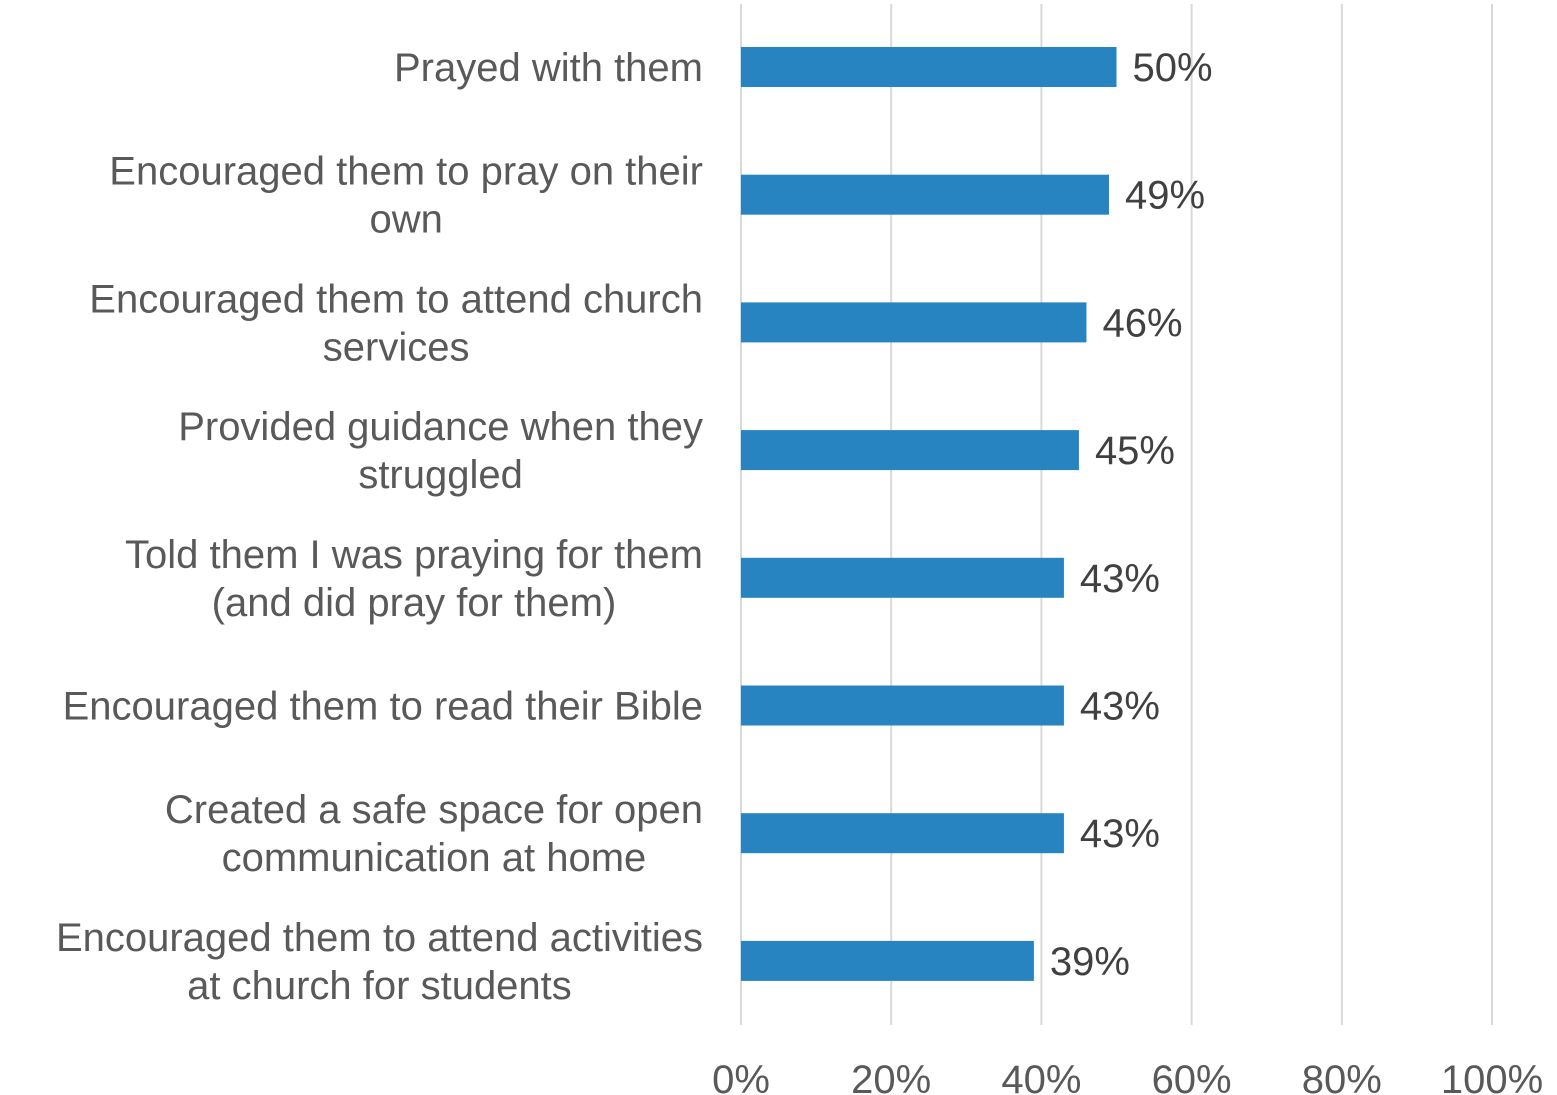 This screenshot has height=1095, width=1557. I want to click on category-label-line: services, so click(396, 347).